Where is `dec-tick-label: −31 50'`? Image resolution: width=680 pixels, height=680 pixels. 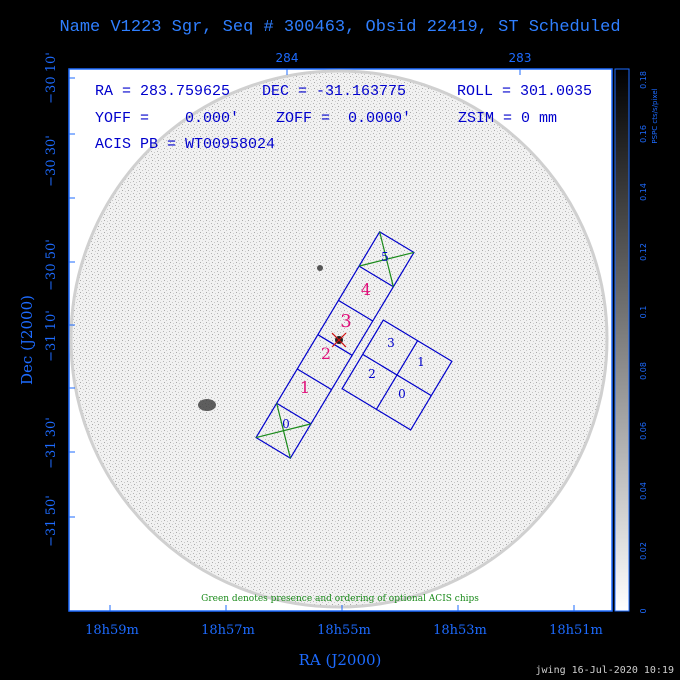 dec-tick-label: −31 50' is located at coordinates (51, 521).